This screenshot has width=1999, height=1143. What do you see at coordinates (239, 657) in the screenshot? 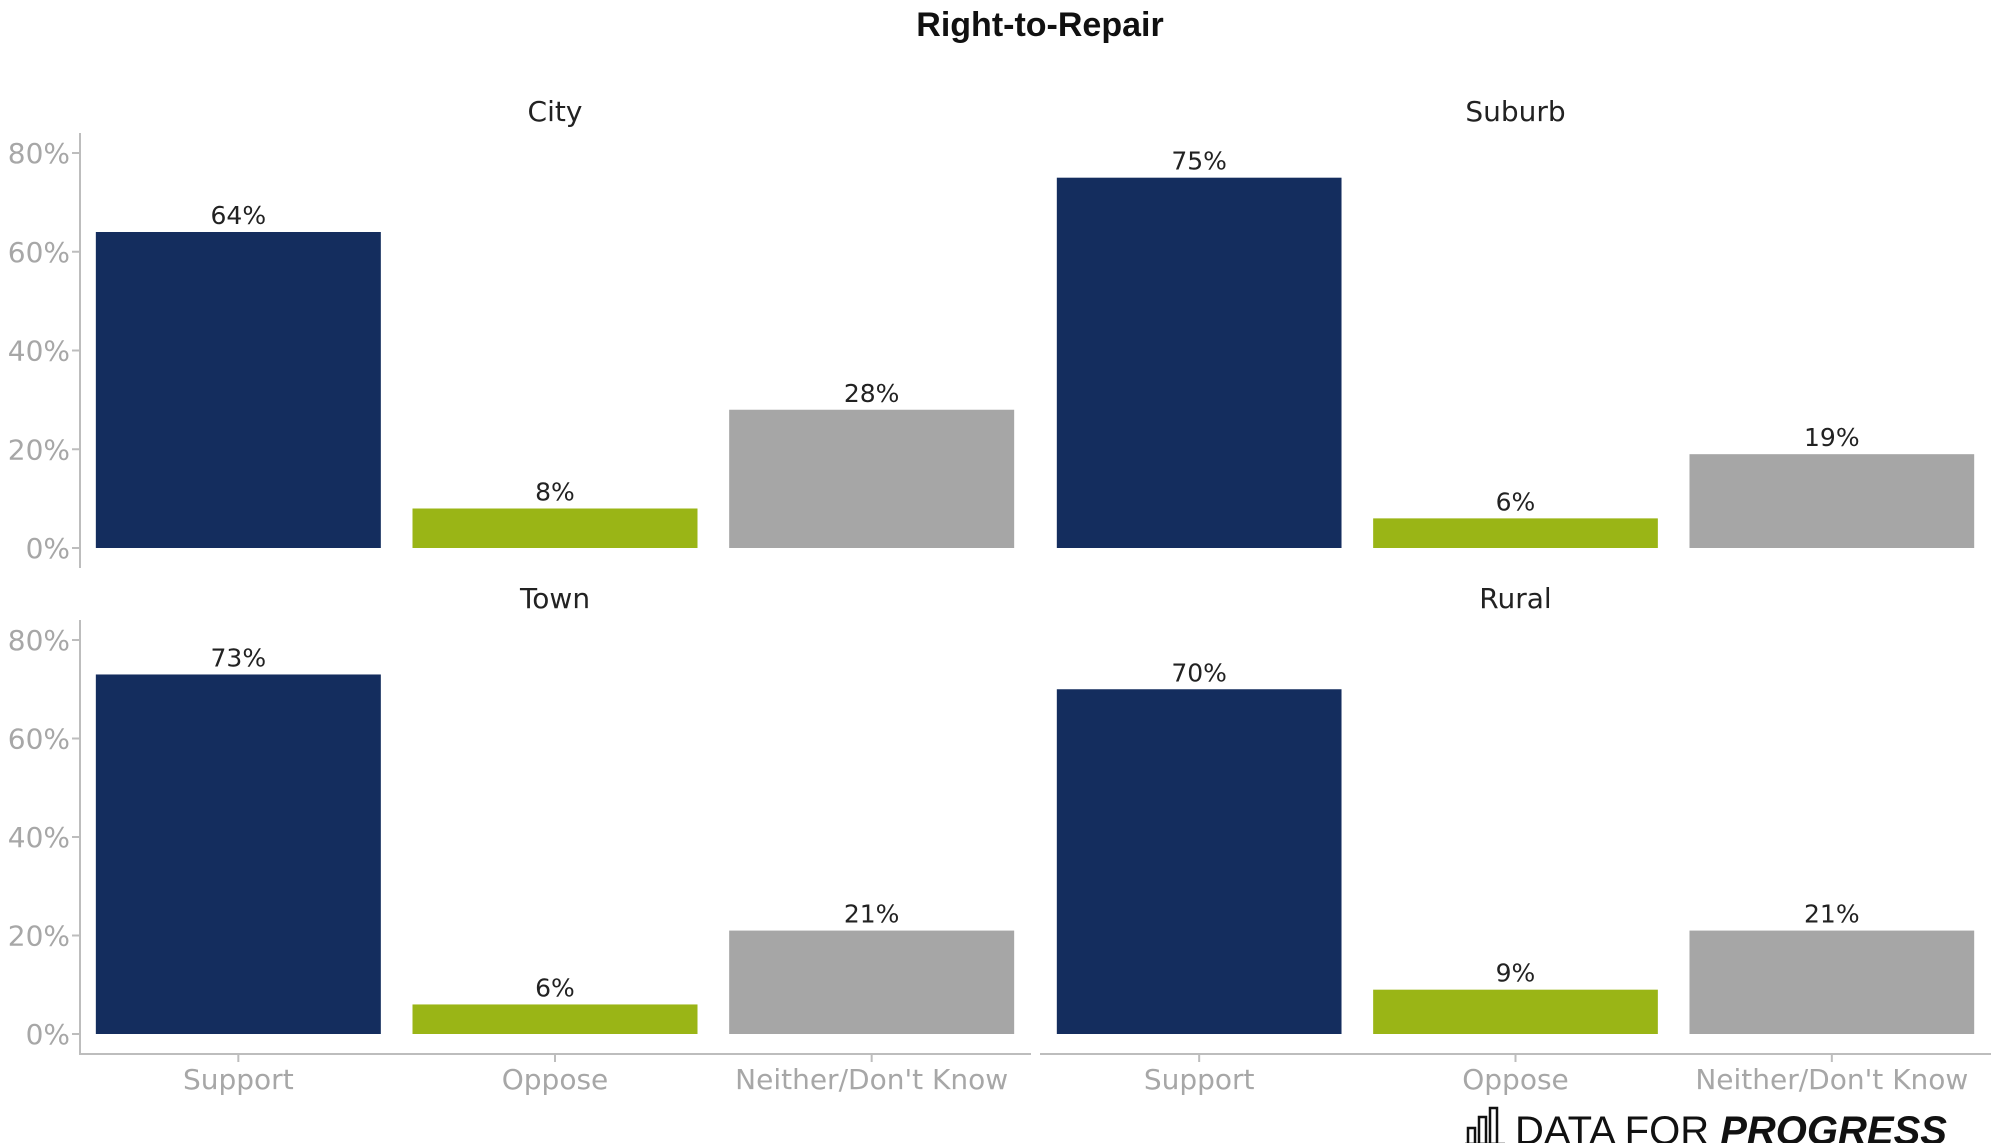
I see `data-label: 73%` at bounding box center [239, 657].